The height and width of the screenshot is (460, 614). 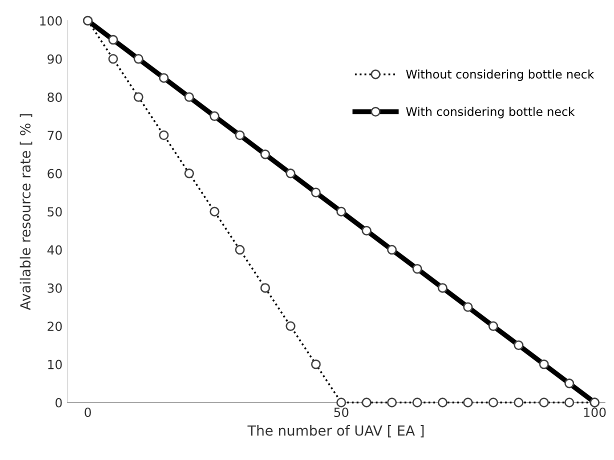 What do you see at coordinates (55, 365) in the screenshot?
I see `y-tick-label: 10` at bounding box center [55, 365].